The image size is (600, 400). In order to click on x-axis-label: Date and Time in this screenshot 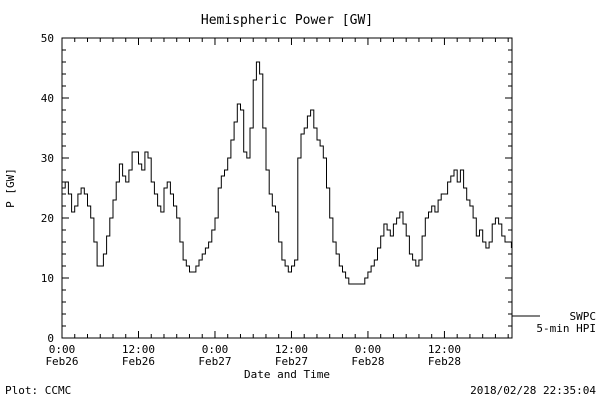, I will do `click(287, 374)`.